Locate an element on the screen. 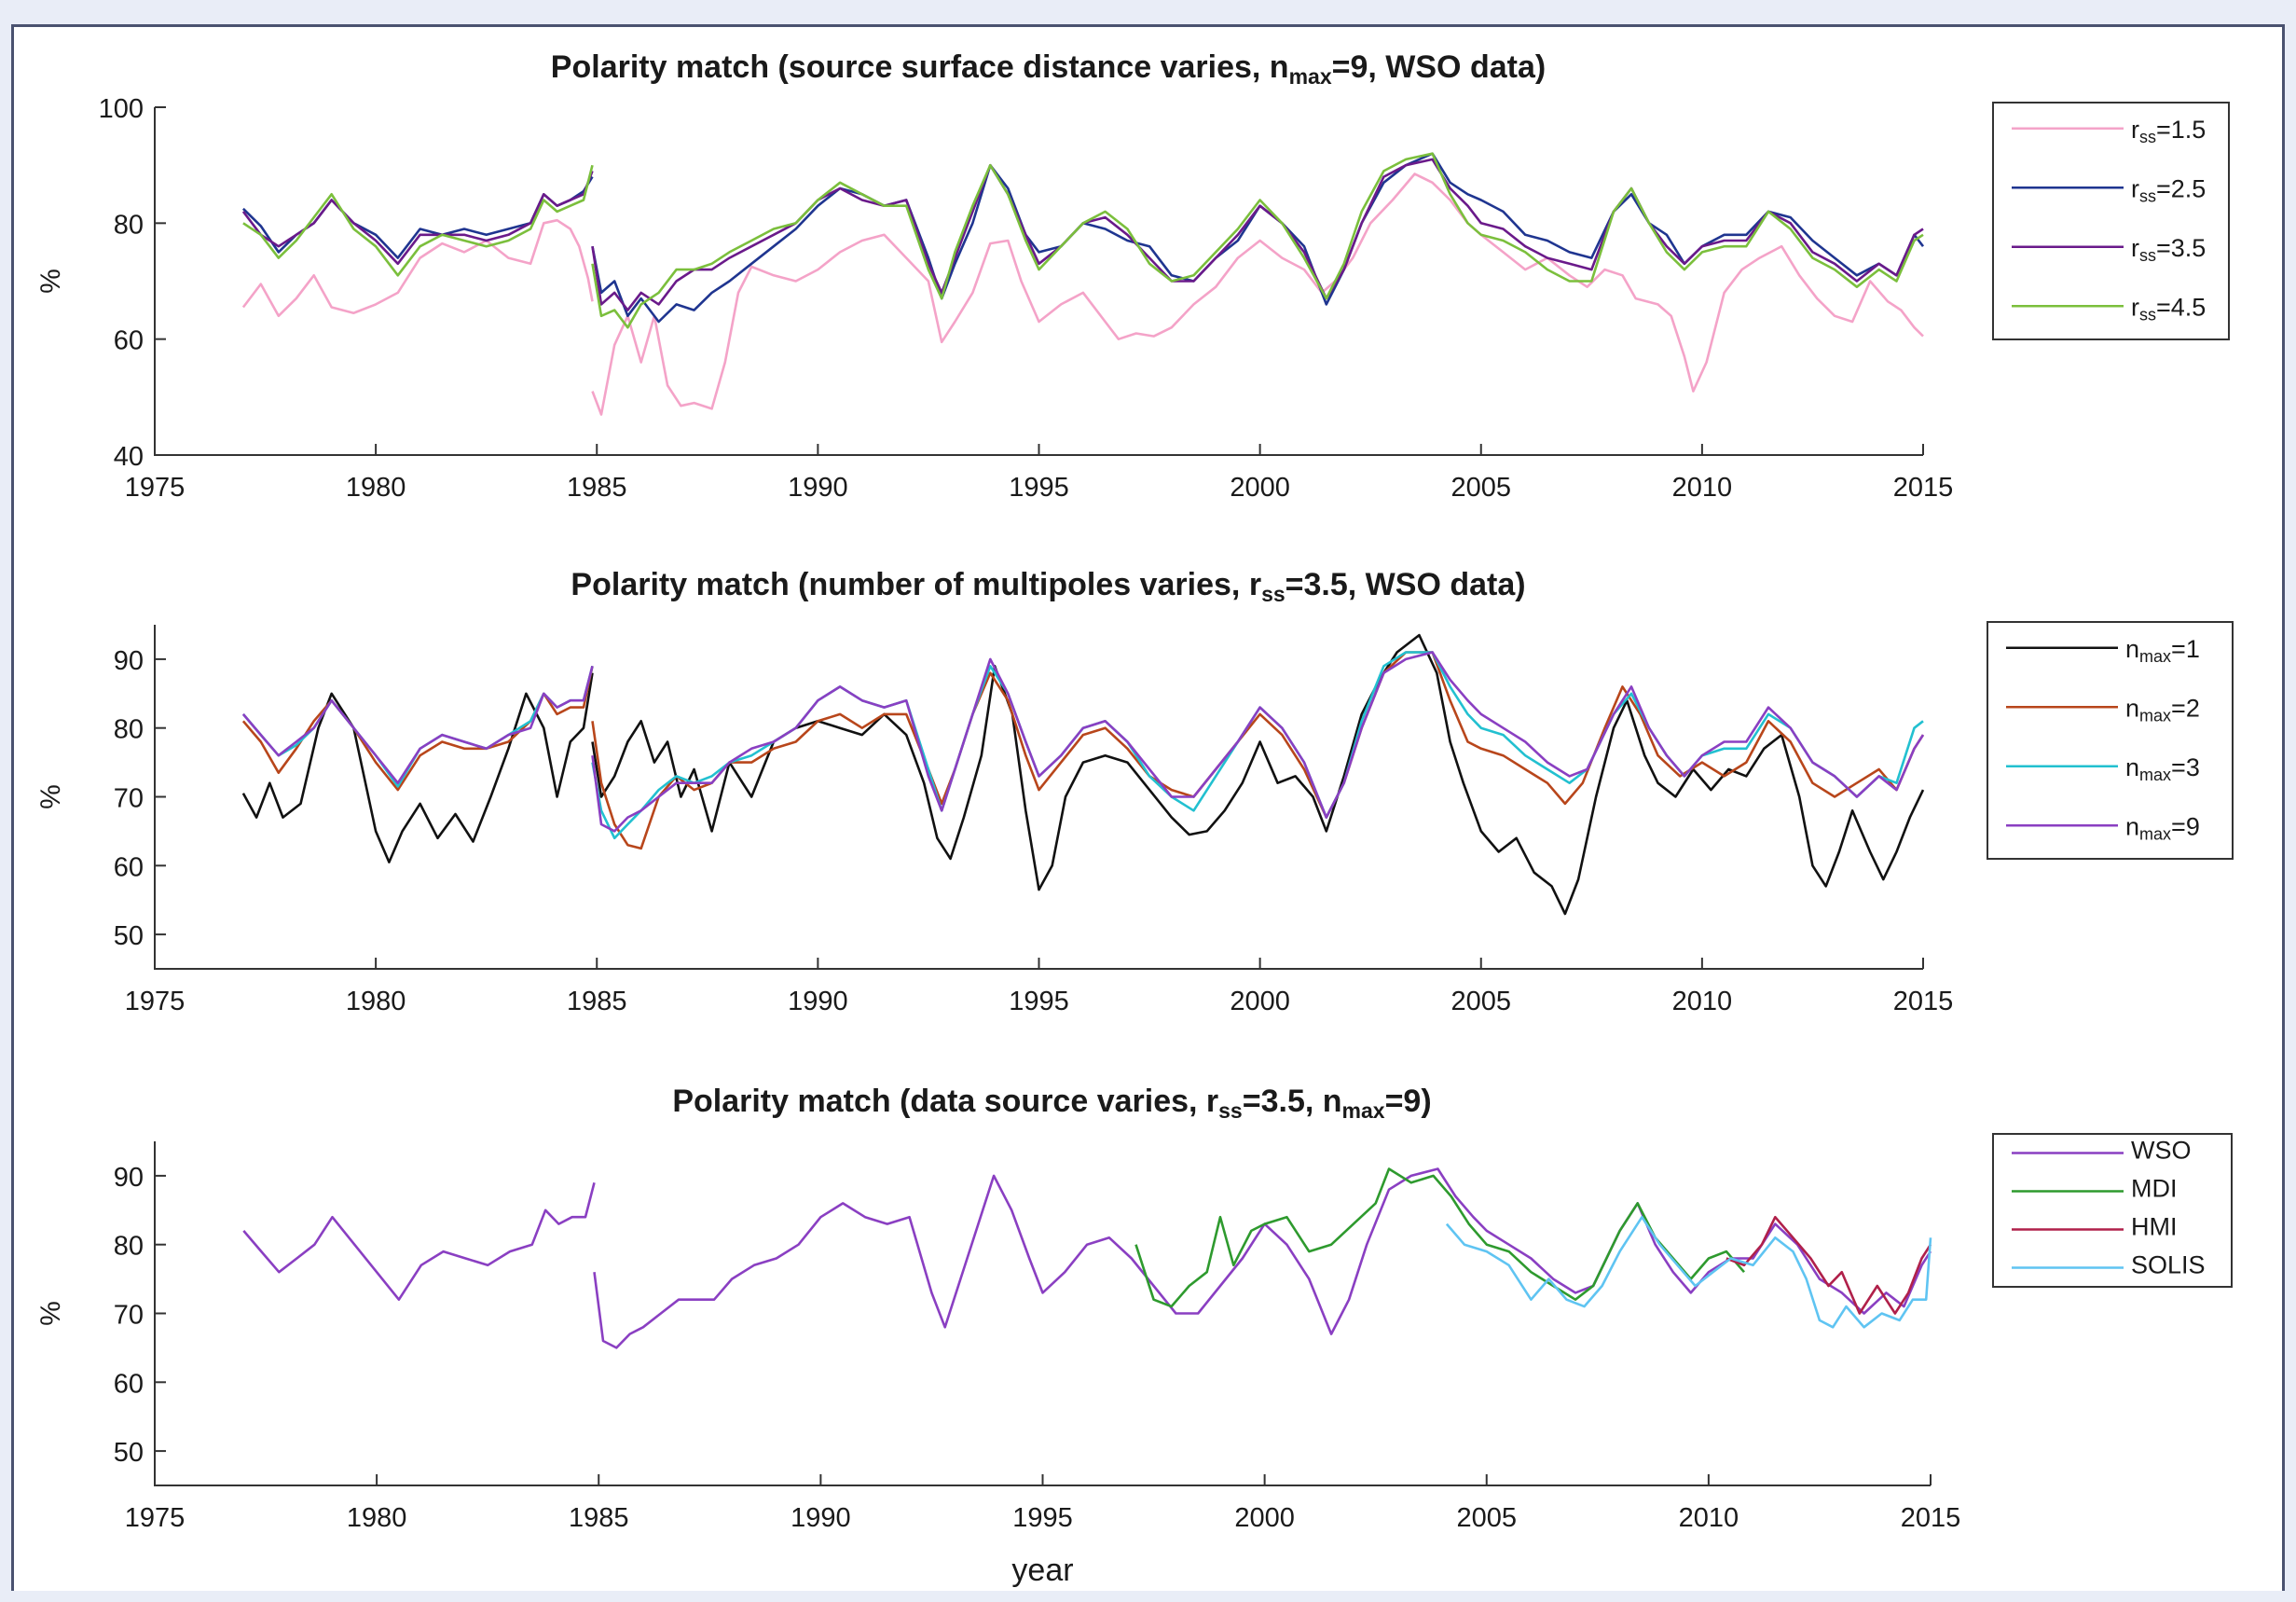  legend: rss=1.5 rss=2.5 rss=3.5 rss=4.5 is located at coordinates (2111, 221).